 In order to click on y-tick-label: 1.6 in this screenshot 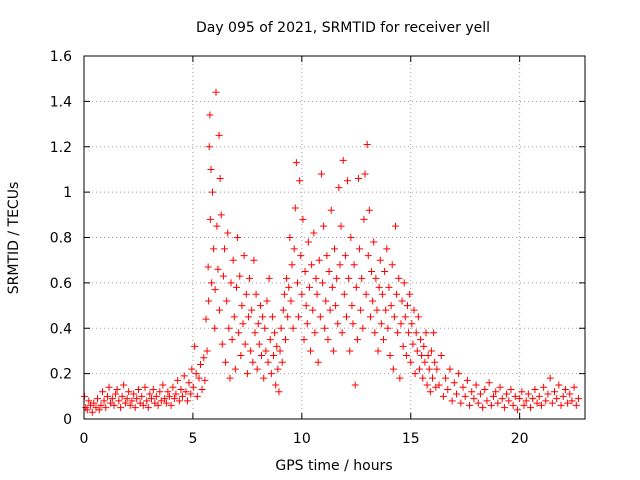, I will do `click(61, 57)`.